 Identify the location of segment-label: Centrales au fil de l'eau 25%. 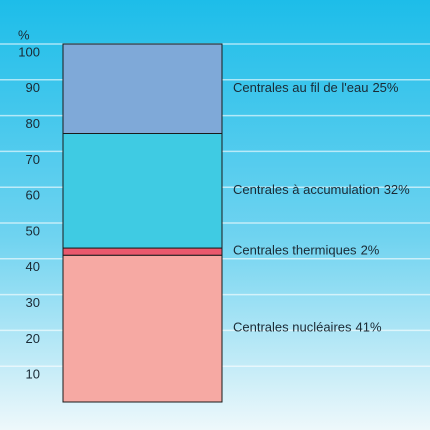
(316, 87).